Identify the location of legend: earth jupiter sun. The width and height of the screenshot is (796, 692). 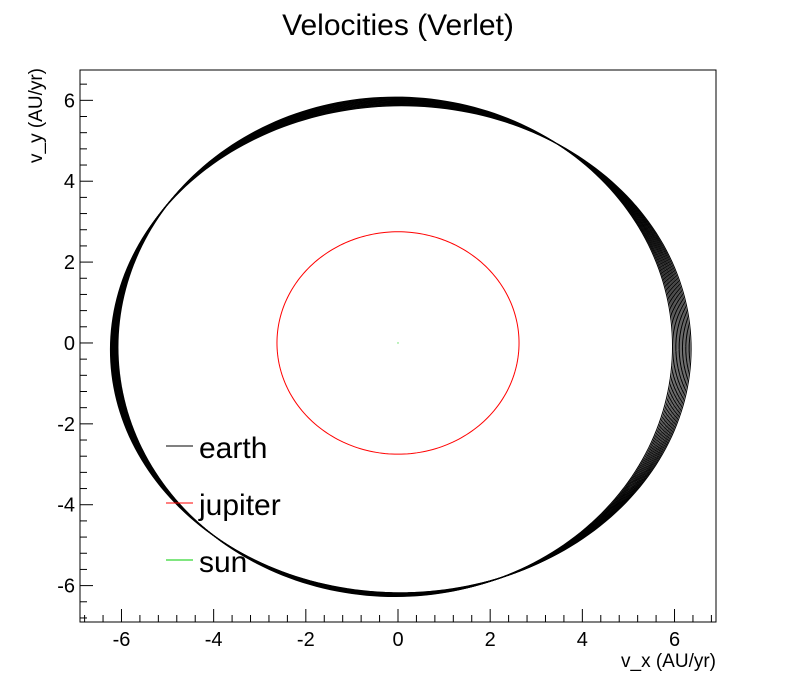
(223, 505).